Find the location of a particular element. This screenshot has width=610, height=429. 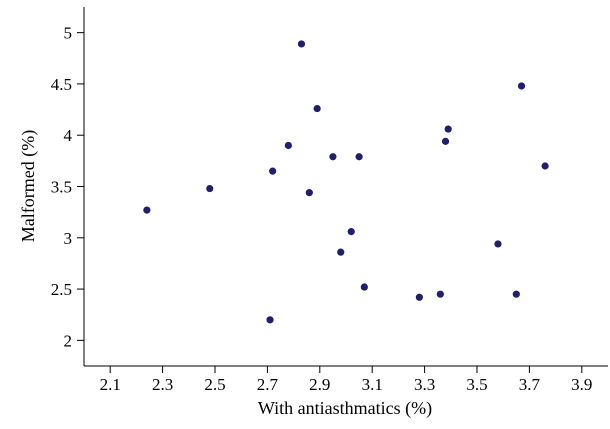

x-tick-label: 2.3 is located at coordinates (162, 384).